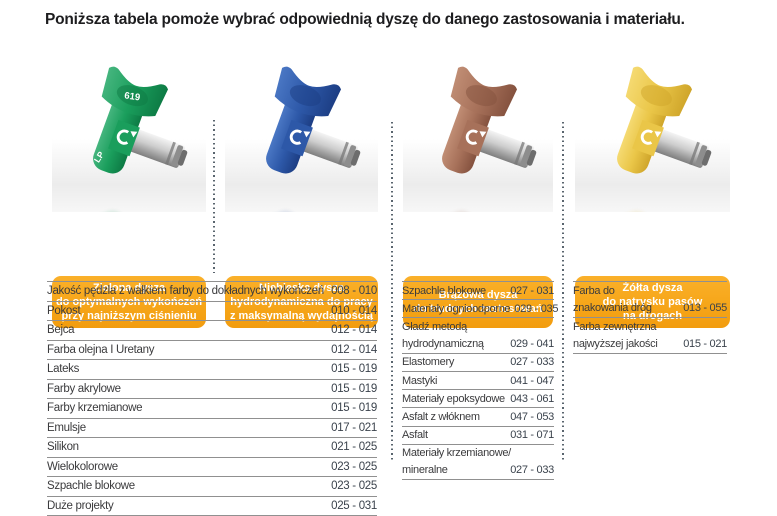 The width and height of the screenshot is (777, 516). What do you see at coordinates (478, 363) in the screenshot?
I see `table-entry: Elastomery 027 - 033` at bounding box center [478, 363].